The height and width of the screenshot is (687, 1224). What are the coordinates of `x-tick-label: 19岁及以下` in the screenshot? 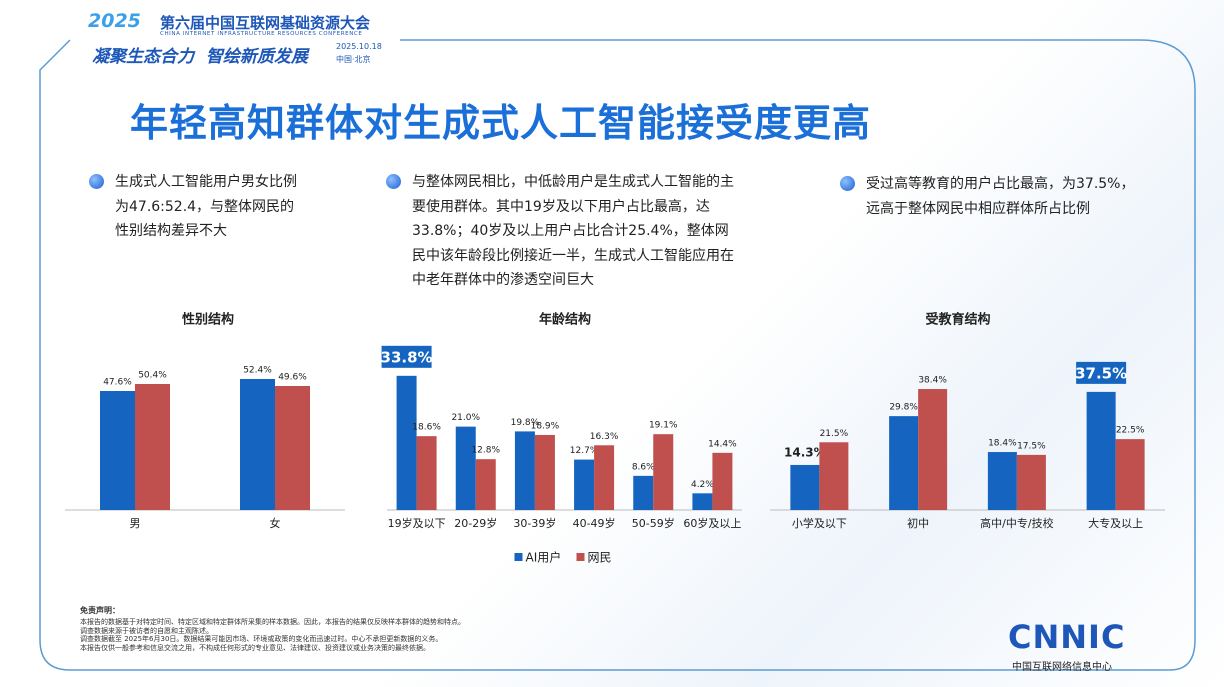 It's located at (417, 523).